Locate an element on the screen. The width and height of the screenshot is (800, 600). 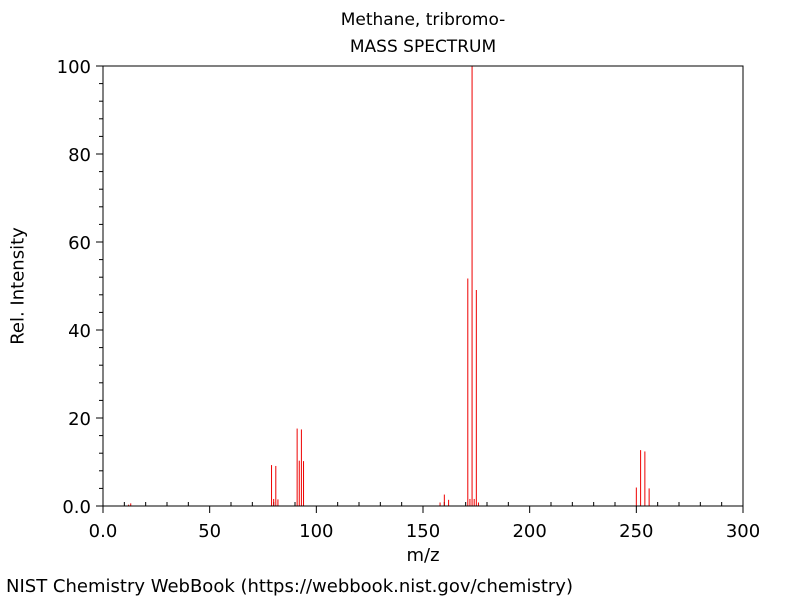
x-tick-label: 100 is located at coordinates (316, 531).